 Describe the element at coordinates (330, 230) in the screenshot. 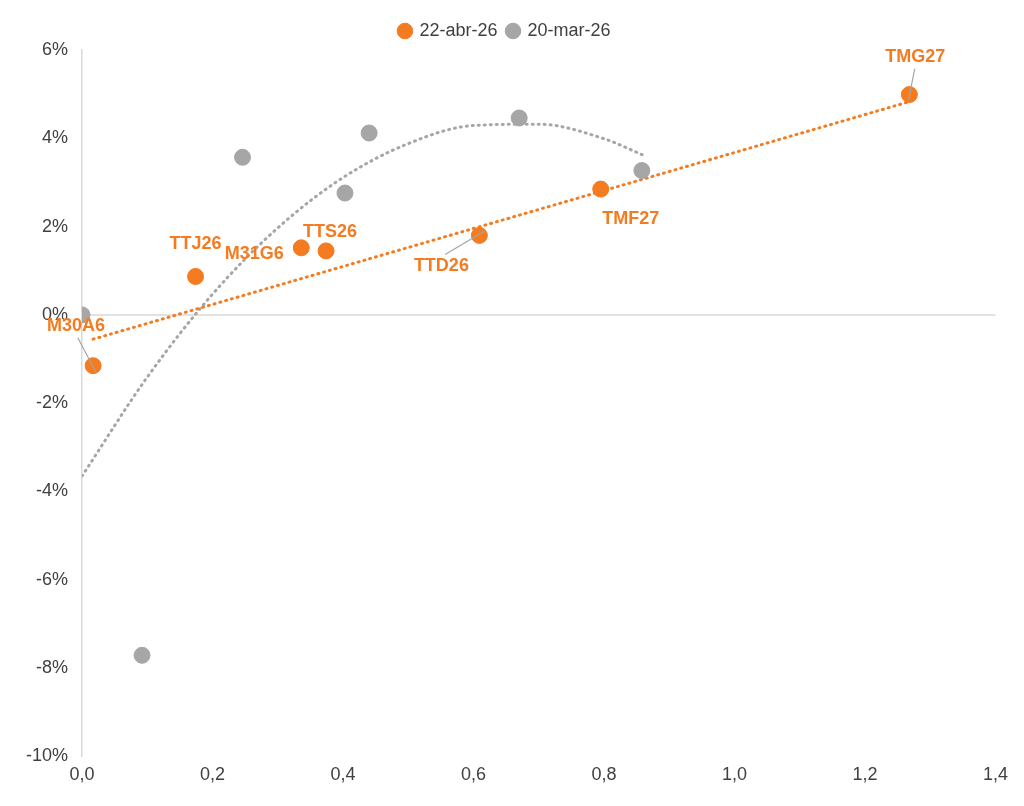

I see `annotation: TTS26` at that location.